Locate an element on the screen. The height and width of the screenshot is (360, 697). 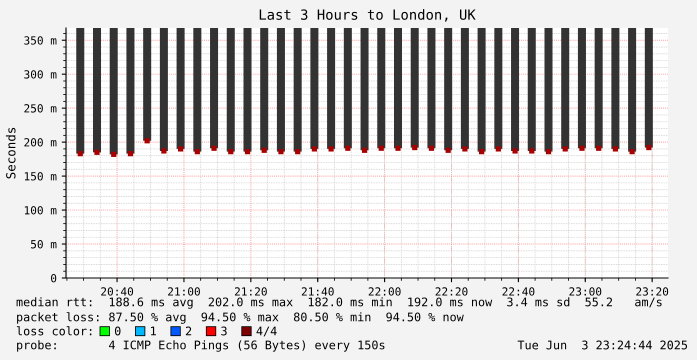
legend-label: 4/4 is located at coordinates (266, 331).